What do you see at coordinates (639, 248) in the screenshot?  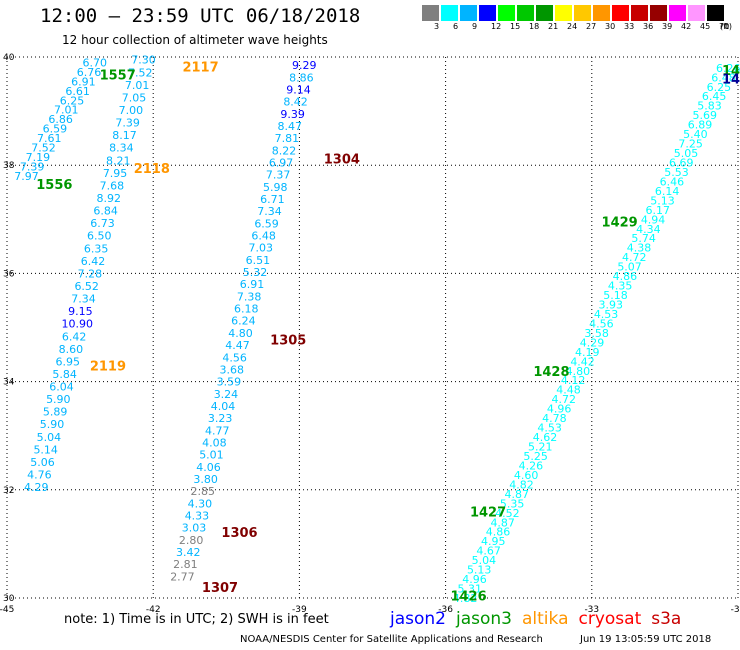 I see `wave-height-value: 4.38` at bounding box center [639, 248].